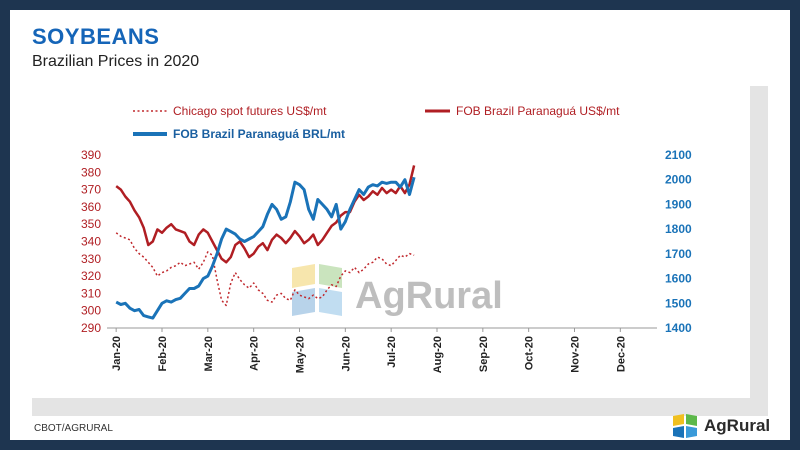 The width and height of the screenshot is (800, 450). What do you see at coordinates (91, 172) in the screenshot?
I see `y-left-tick-label: 380` at bounding box center [91, 172].